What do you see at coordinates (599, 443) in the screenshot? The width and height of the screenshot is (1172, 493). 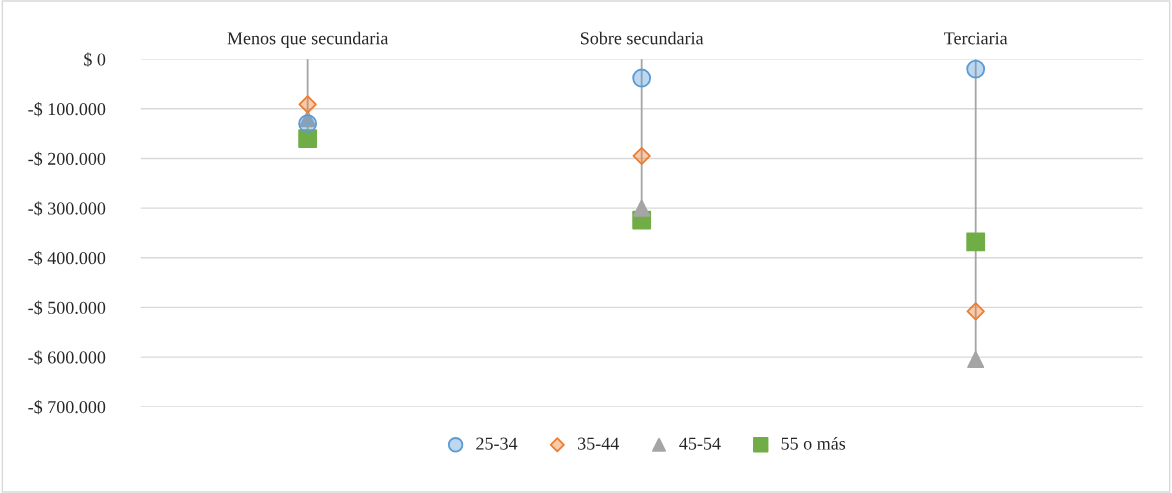 I see `legend-label: 35-44` at bounding box center [599, 443].